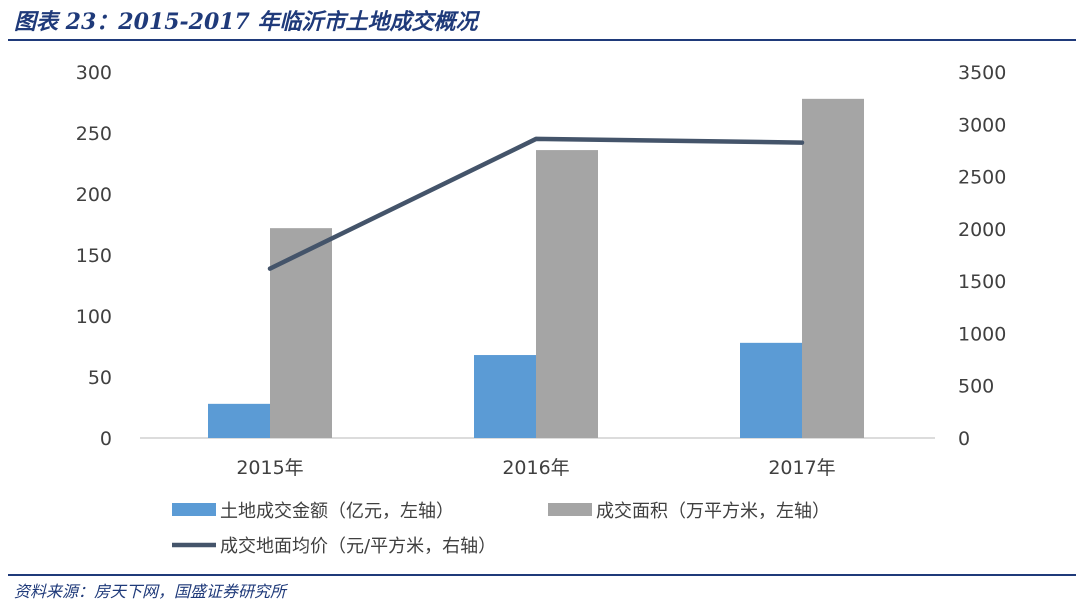 The width and height of the screenshot is (1080, 603). I want to click on line-series, so click(536, 203).